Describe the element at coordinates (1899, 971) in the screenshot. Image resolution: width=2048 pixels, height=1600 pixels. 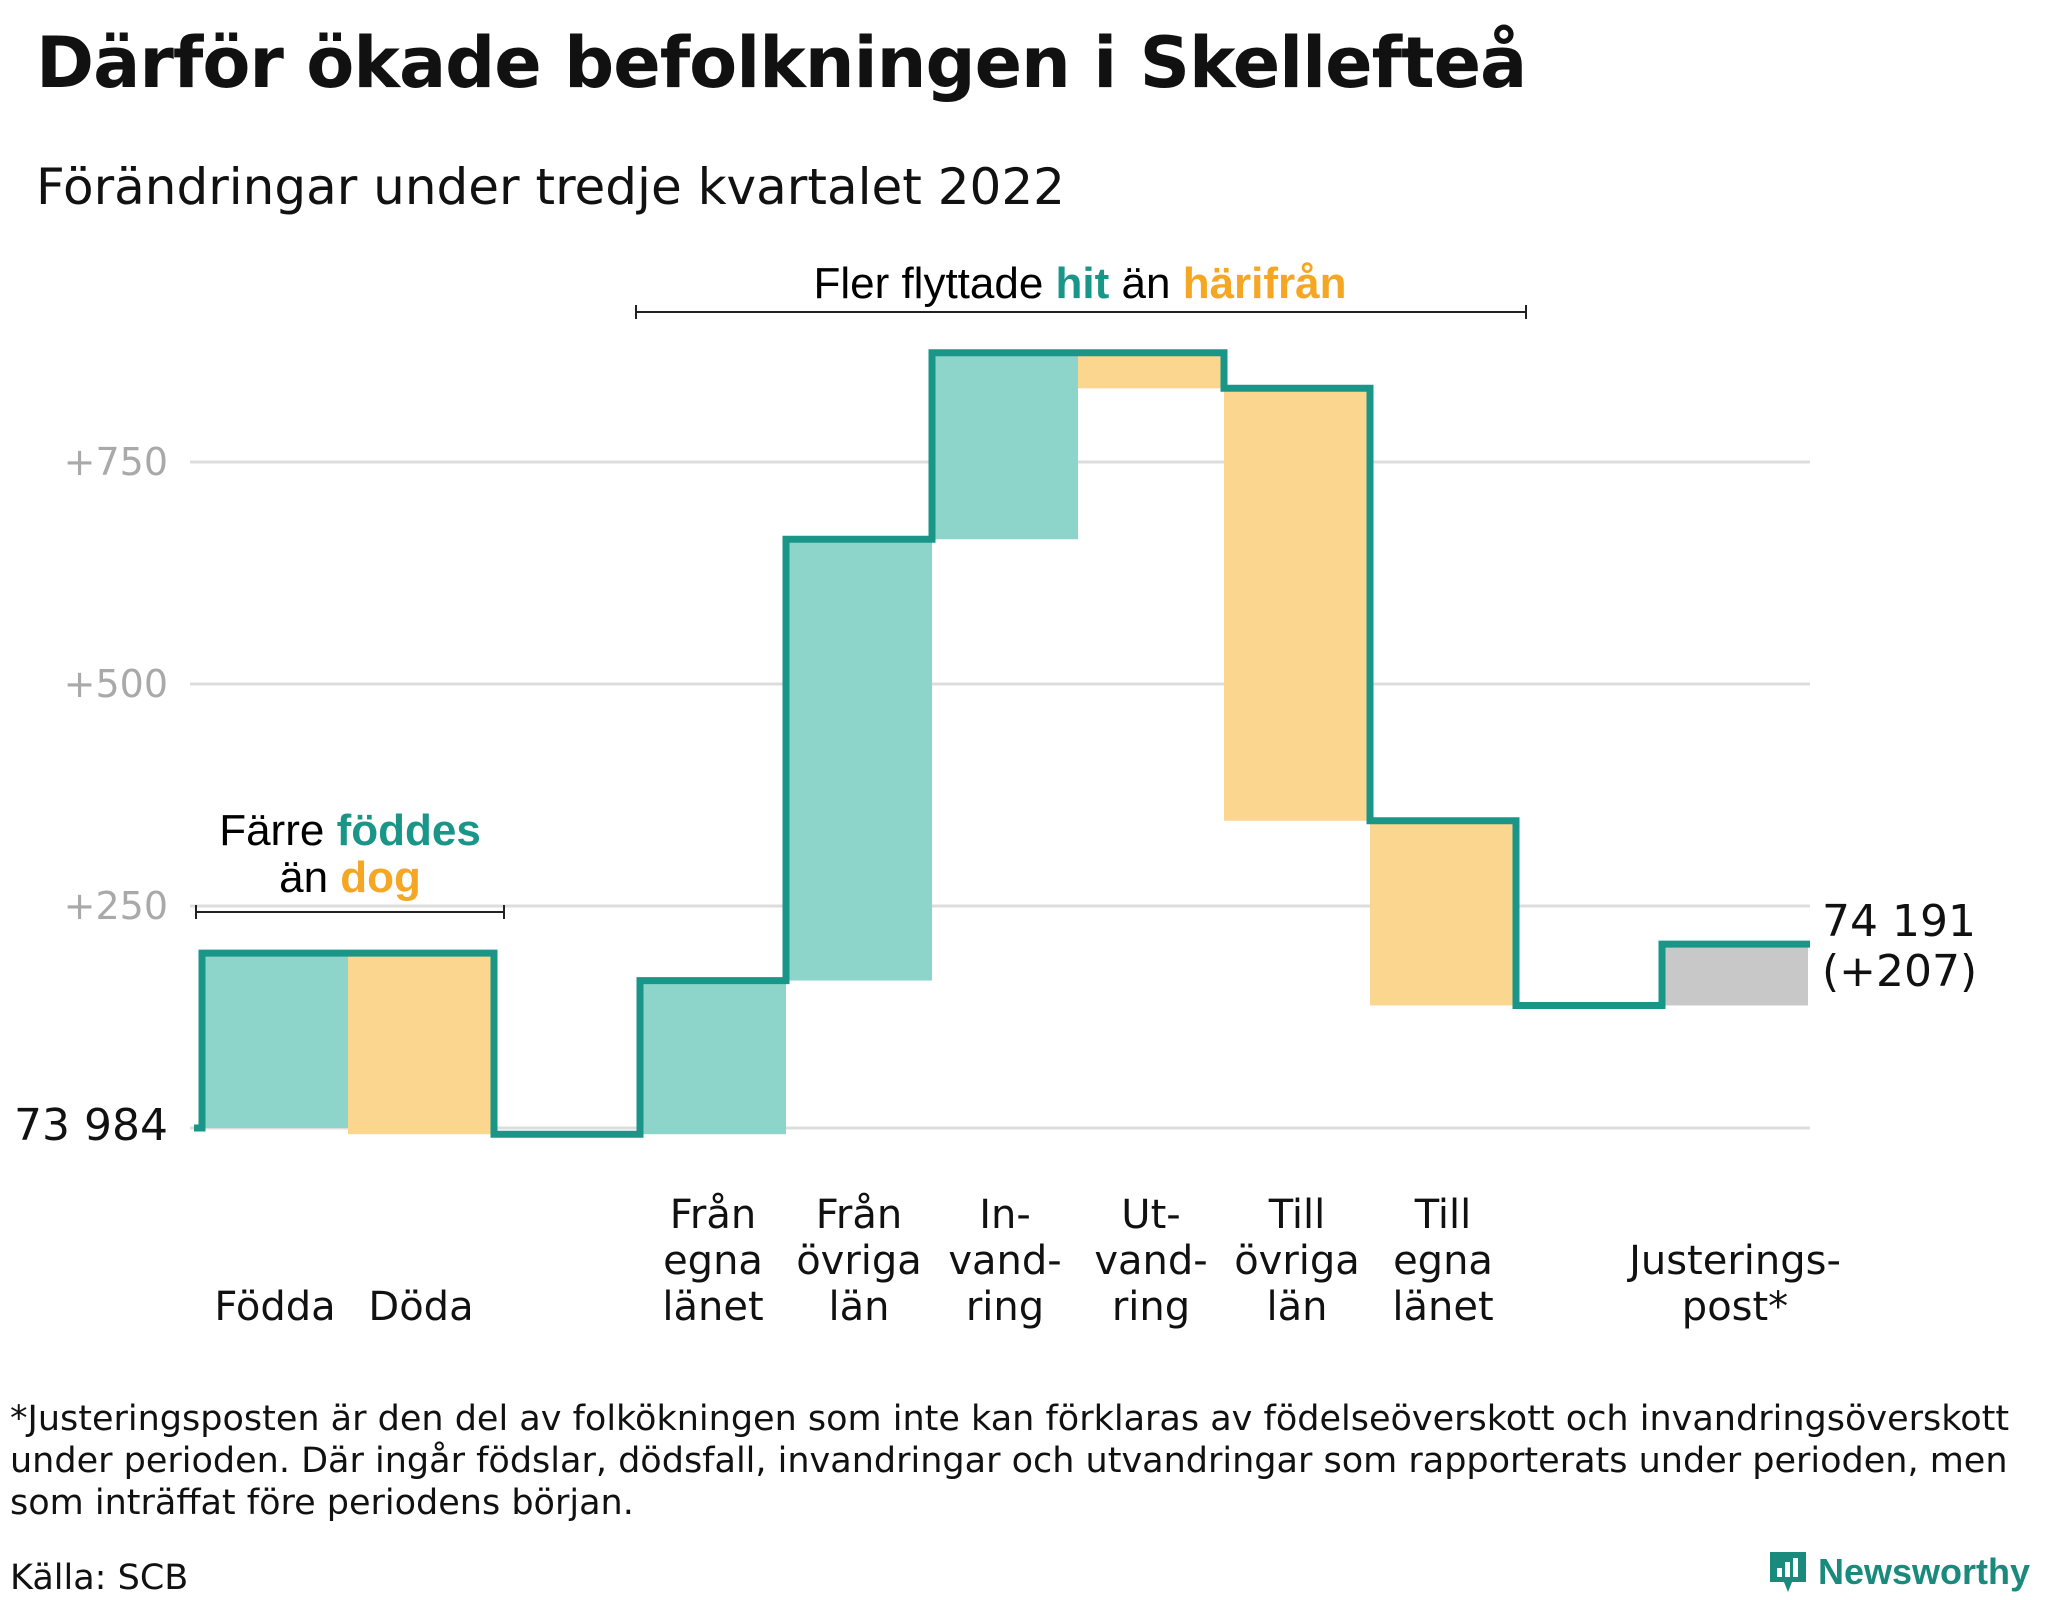
I see `end-change-label: (+207)` at that location.